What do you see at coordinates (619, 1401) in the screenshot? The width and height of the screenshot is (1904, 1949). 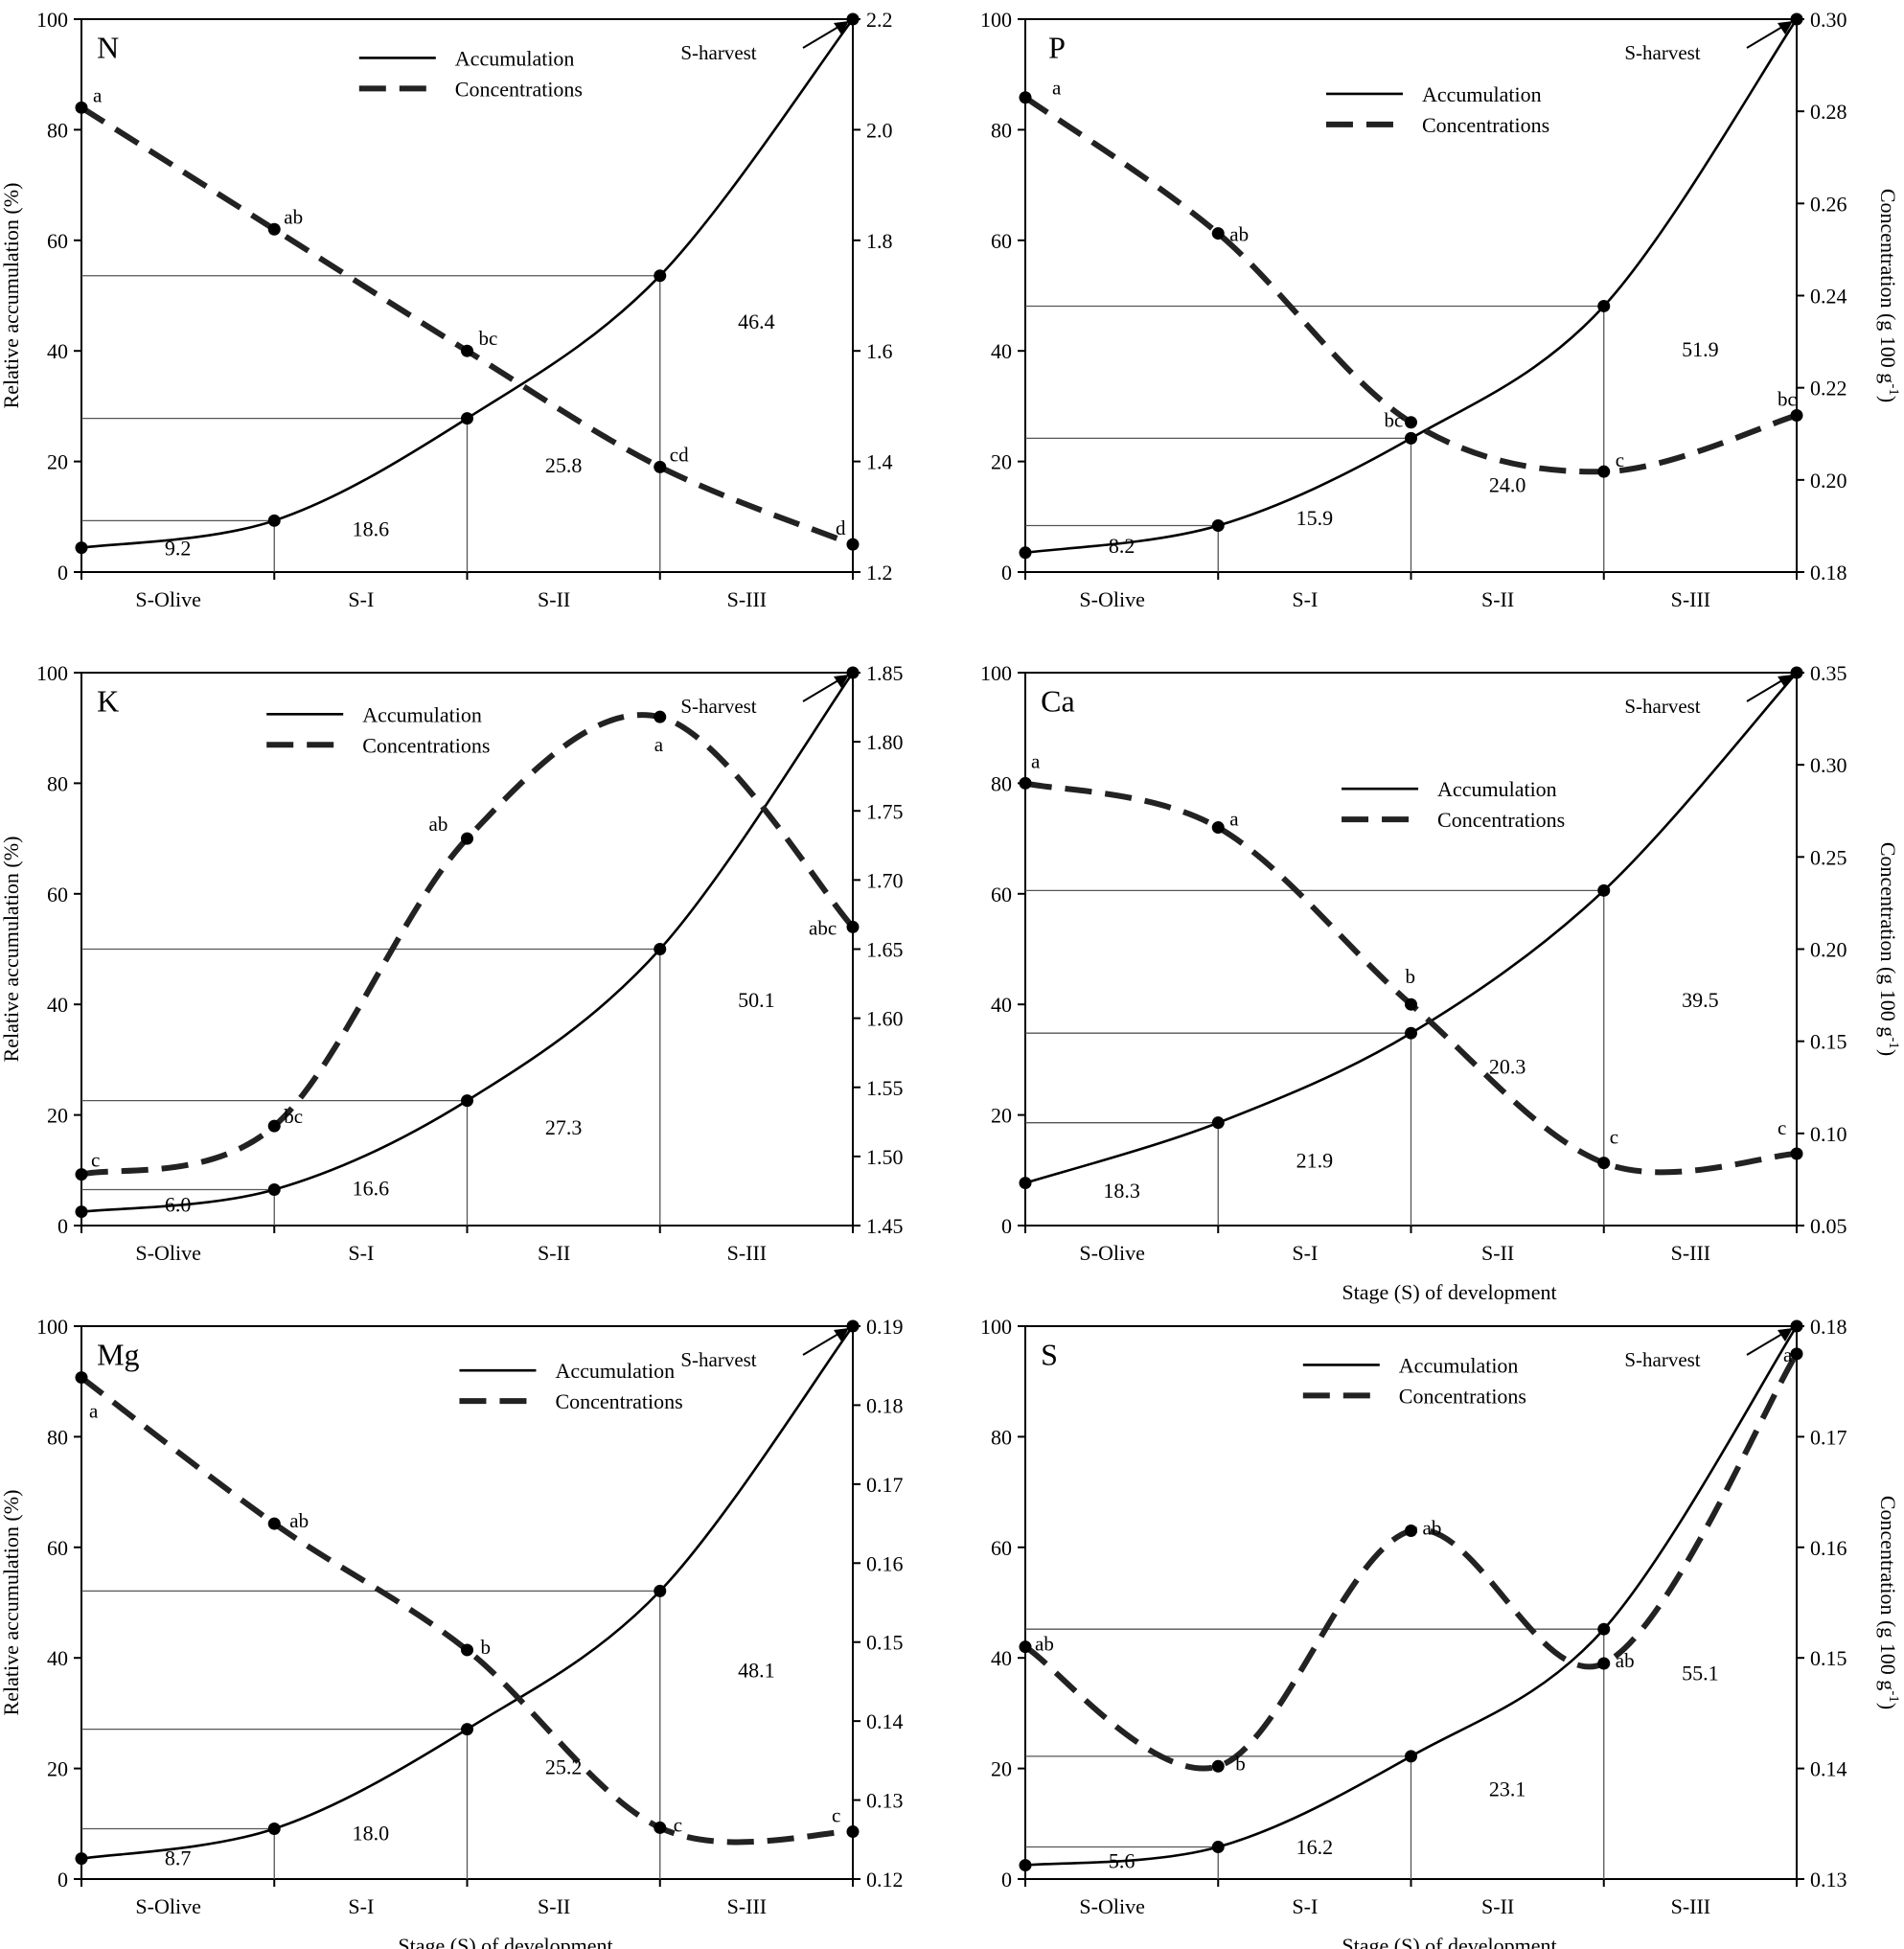 I see `legend-concentrations-label: Concentrations` at bounding box center [619, 1401].